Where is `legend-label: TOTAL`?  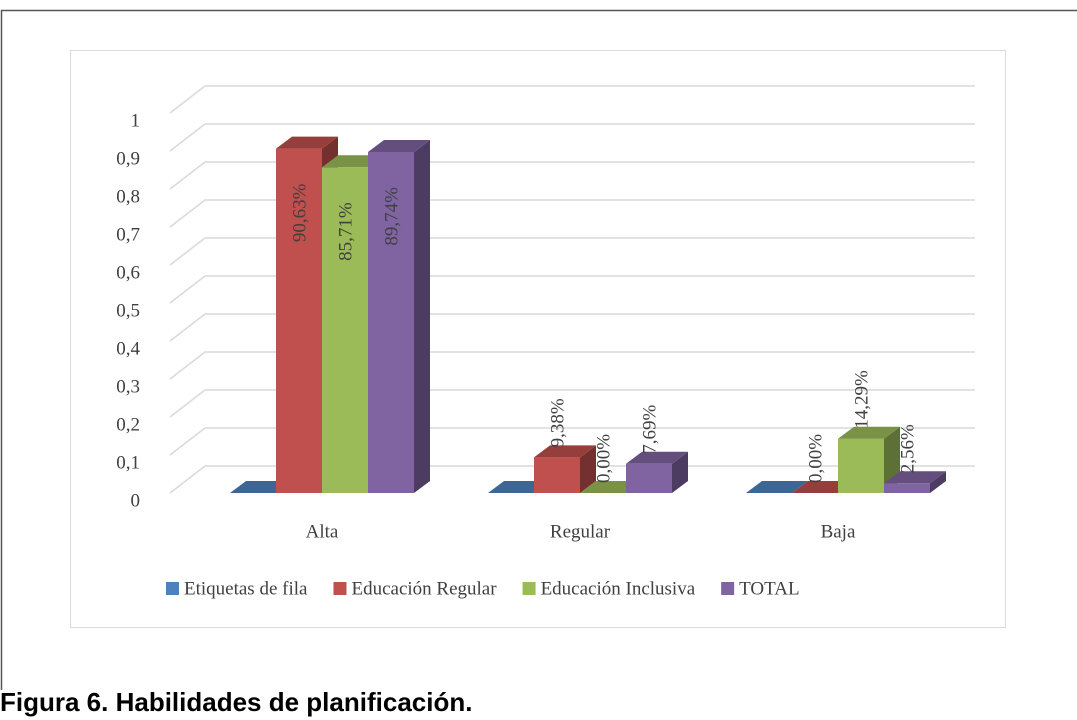 legend-label: TOTAL is located at coordinates (769, 588).